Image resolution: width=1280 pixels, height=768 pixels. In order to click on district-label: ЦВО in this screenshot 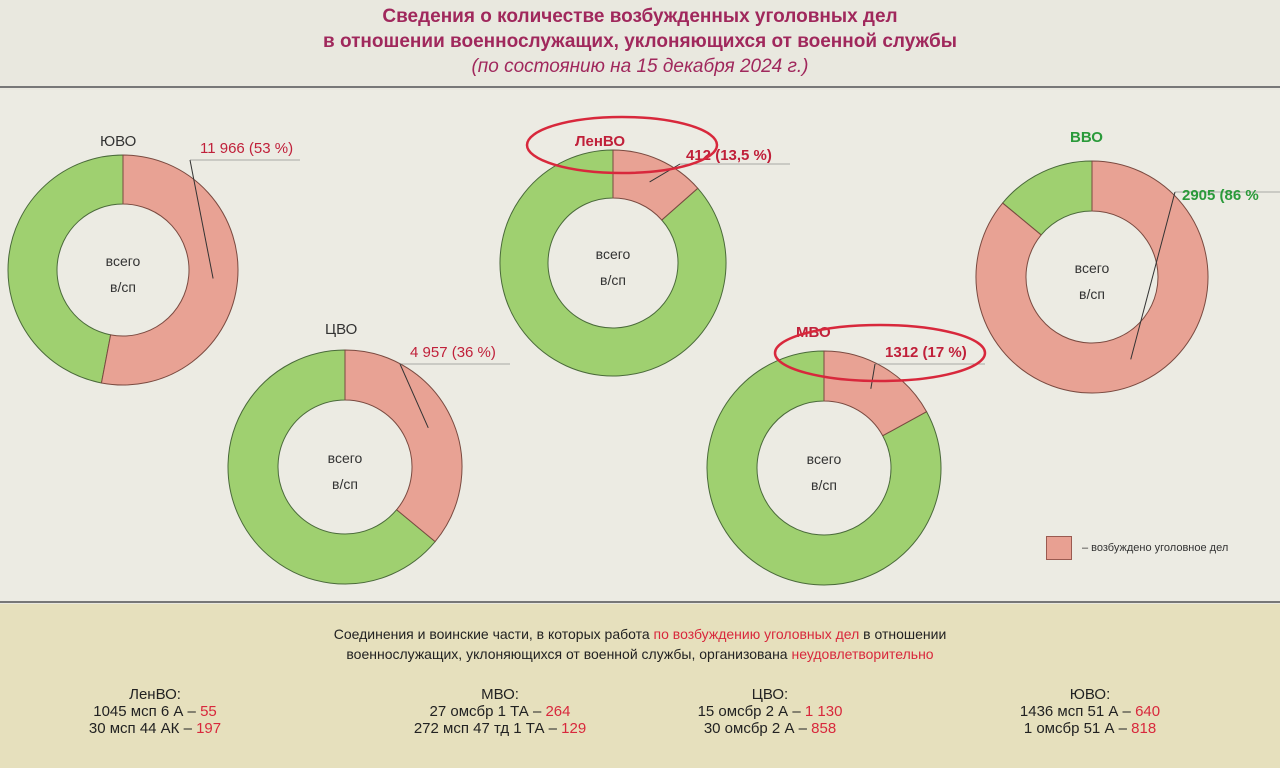, I will do `click(341, 329)`.